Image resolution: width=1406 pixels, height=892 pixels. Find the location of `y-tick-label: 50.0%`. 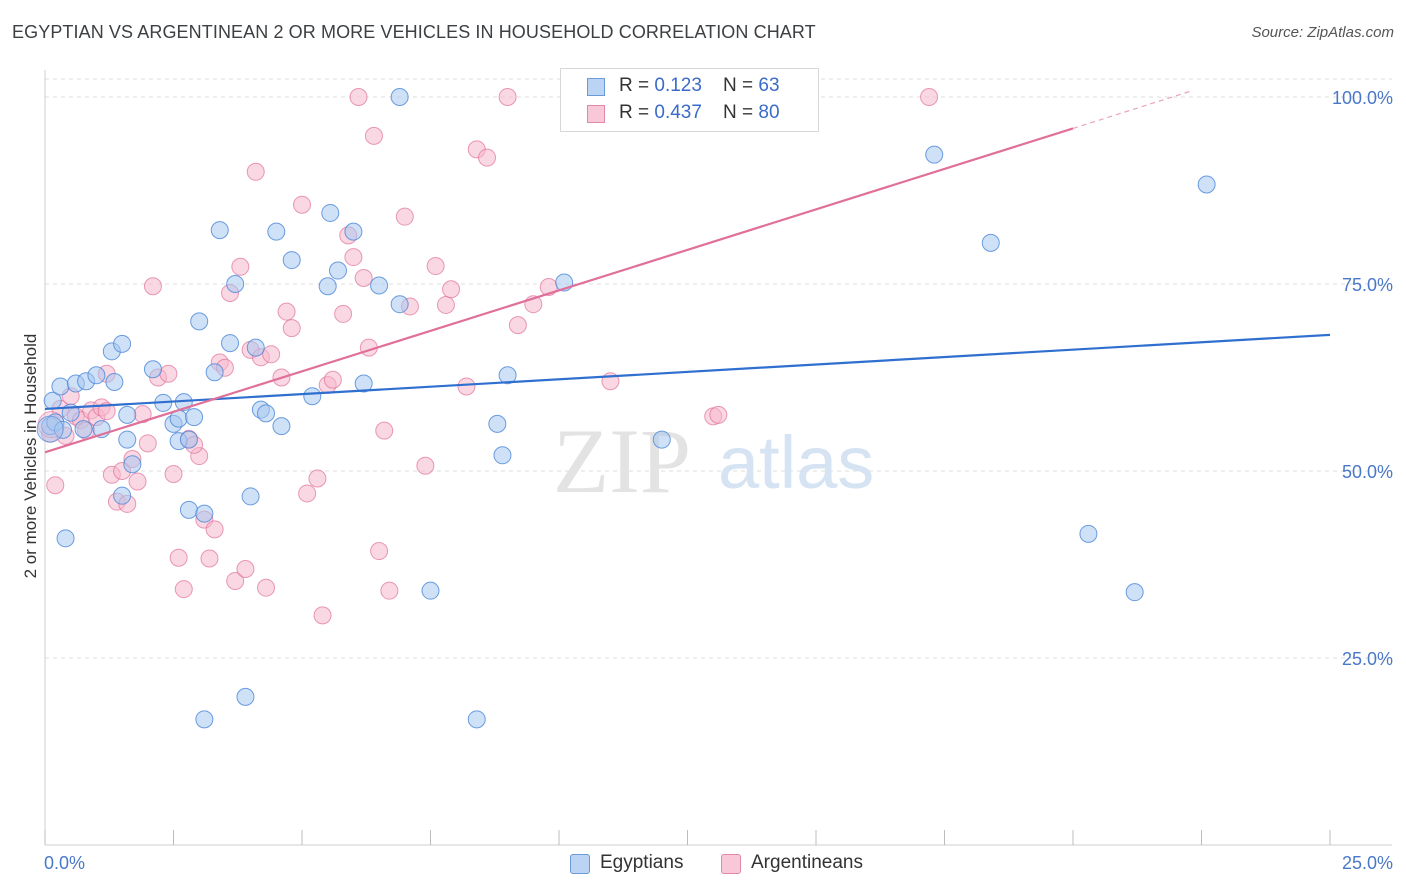

y-tick-label: 50.0% is located at coordinates (1367, 472).